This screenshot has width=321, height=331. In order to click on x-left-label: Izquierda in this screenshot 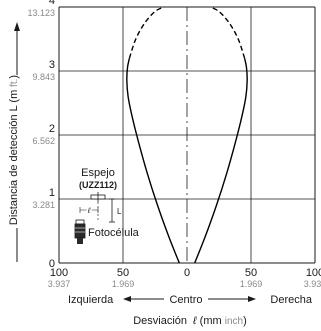, I will do `click(91, 300)`.